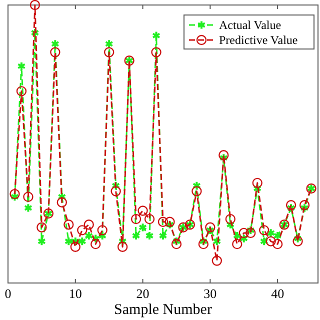  I want to click on x-tick-label: 20, so click(143, 293).